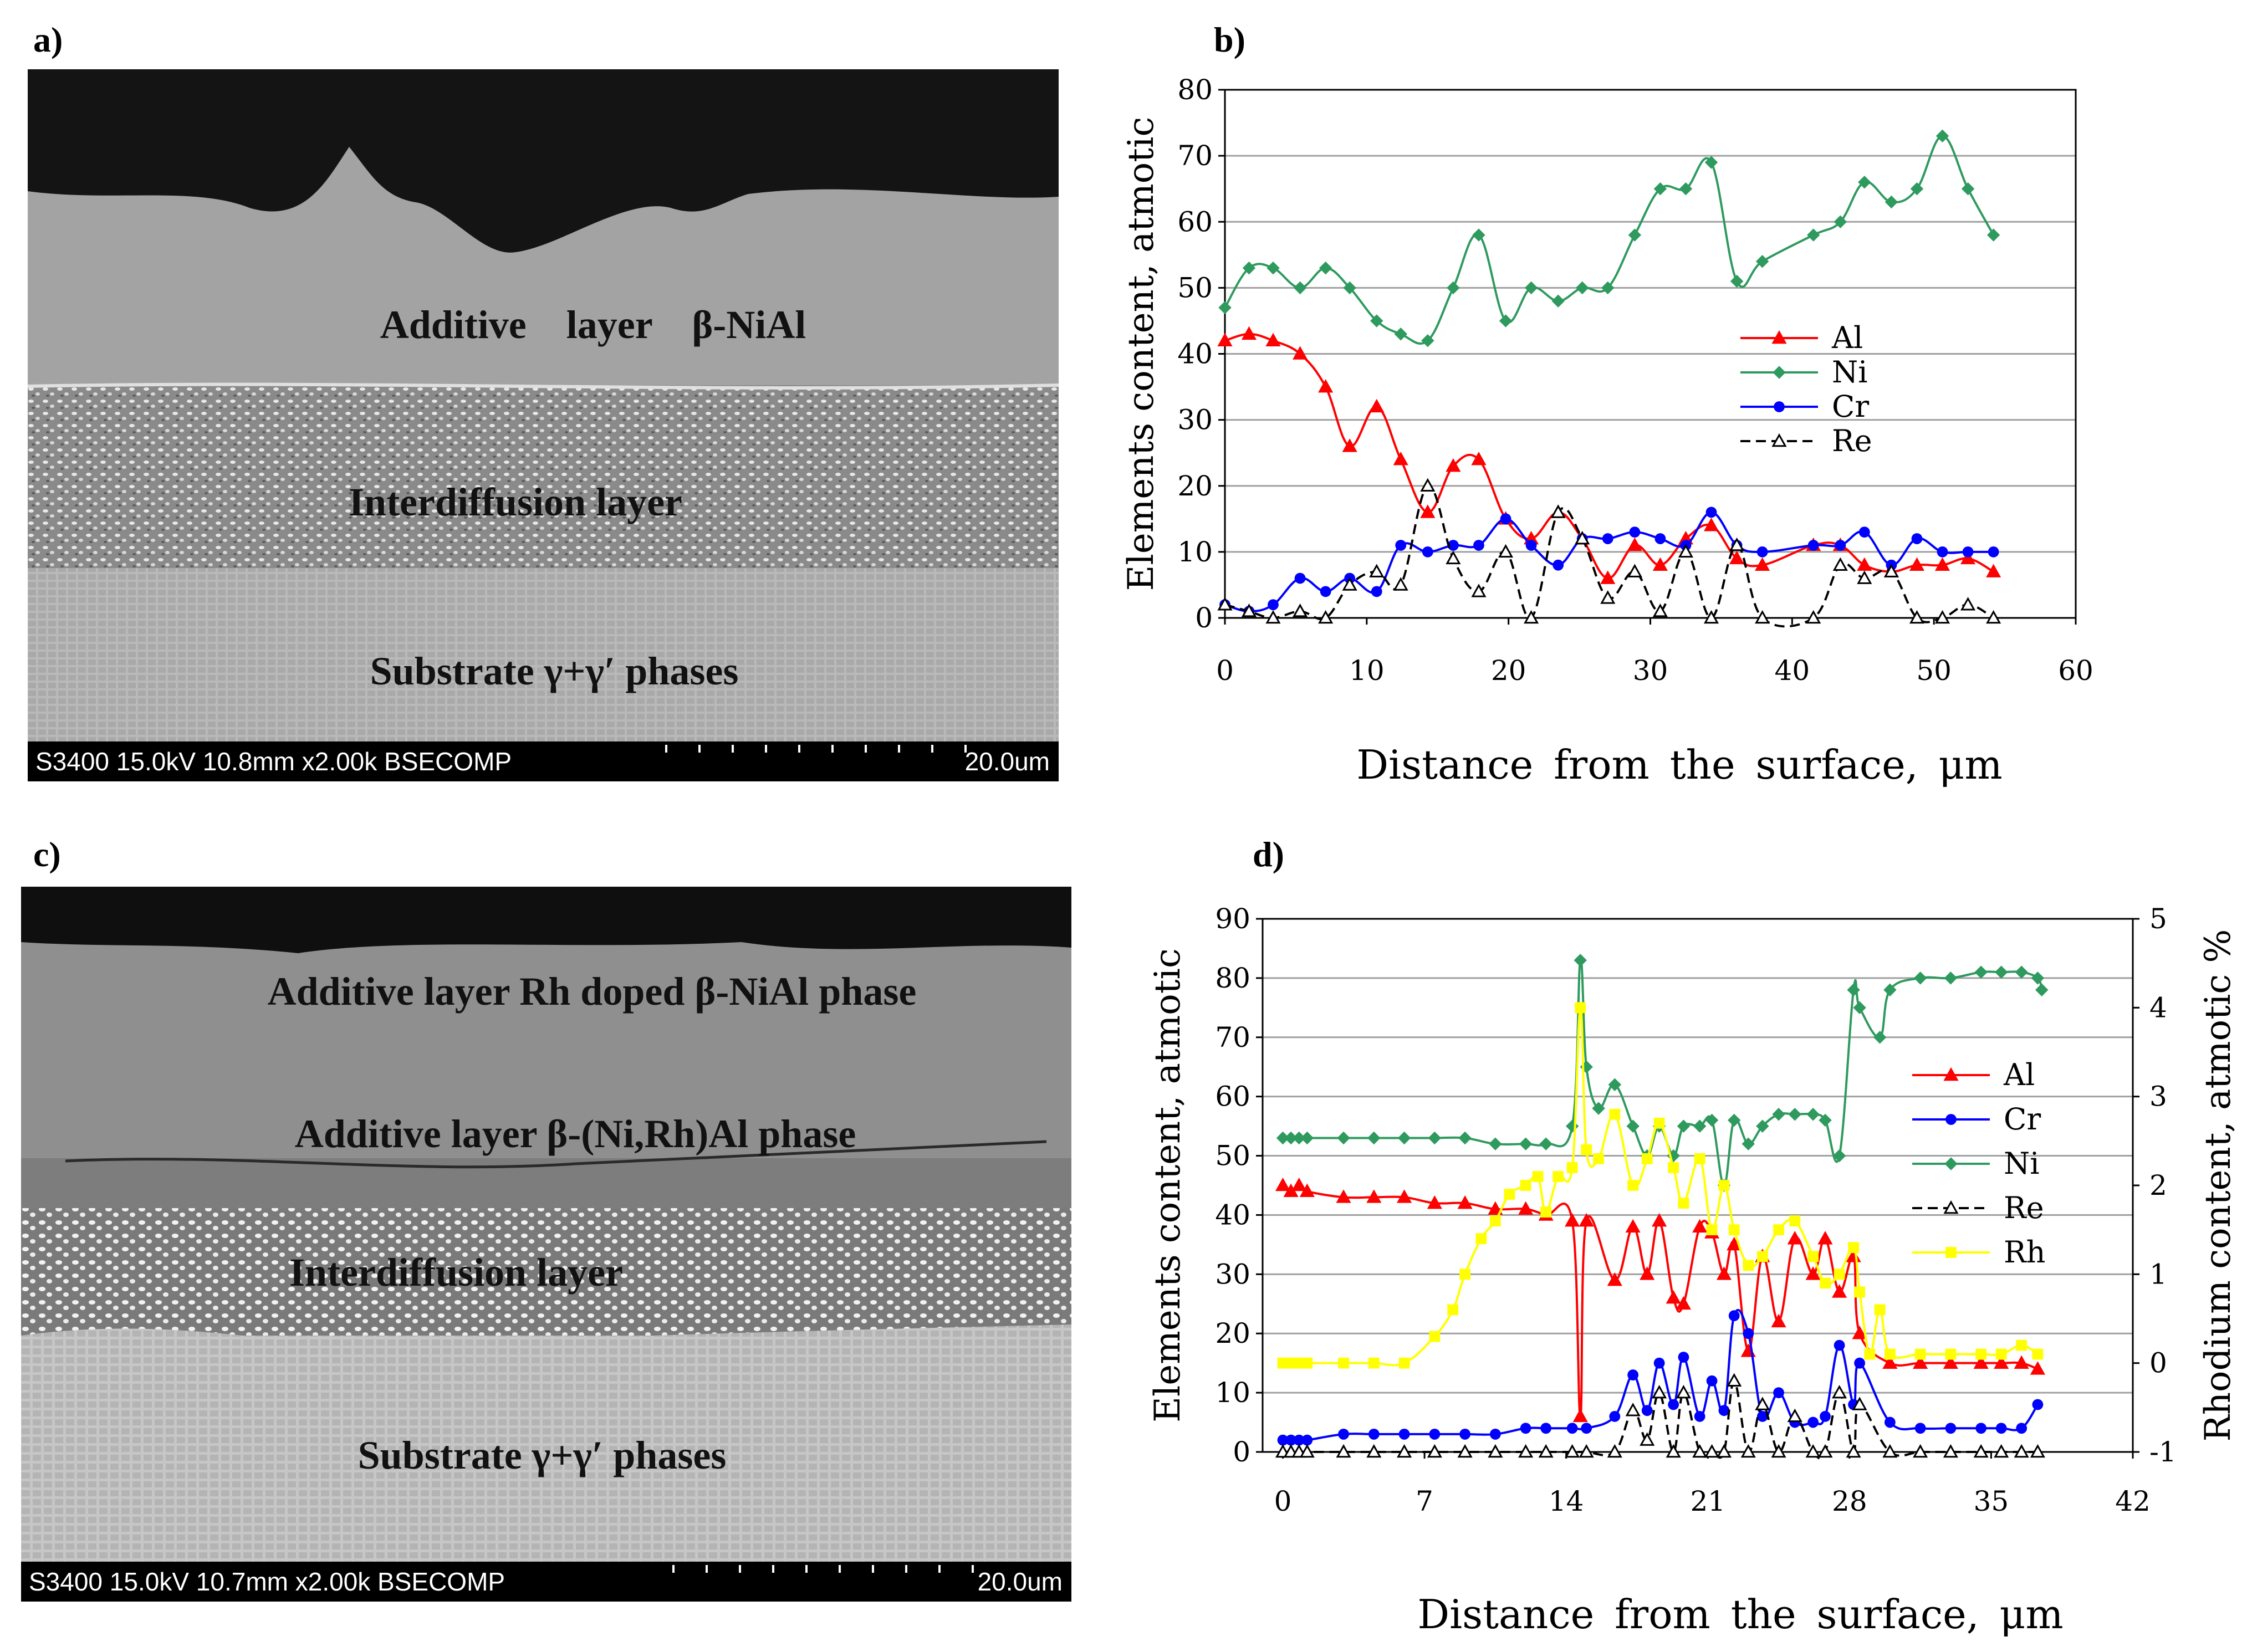 The width and height of the screenshot is (2247, 1652). Describe the element at coordinates (2075, 670) in the screenshot. I see `x-tick-label: 60` at that location.